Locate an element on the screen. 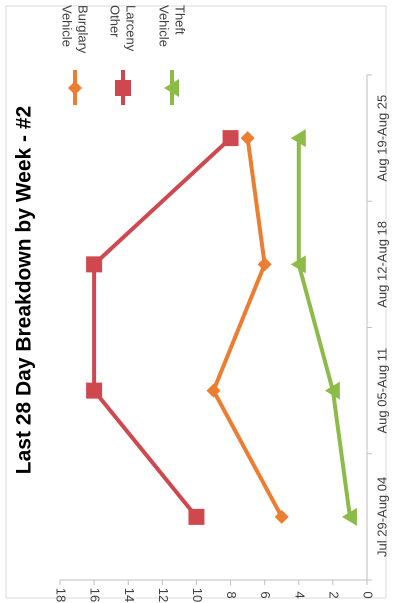  legend-marker-vehicle-burglary is located at coordinates (75, 88).